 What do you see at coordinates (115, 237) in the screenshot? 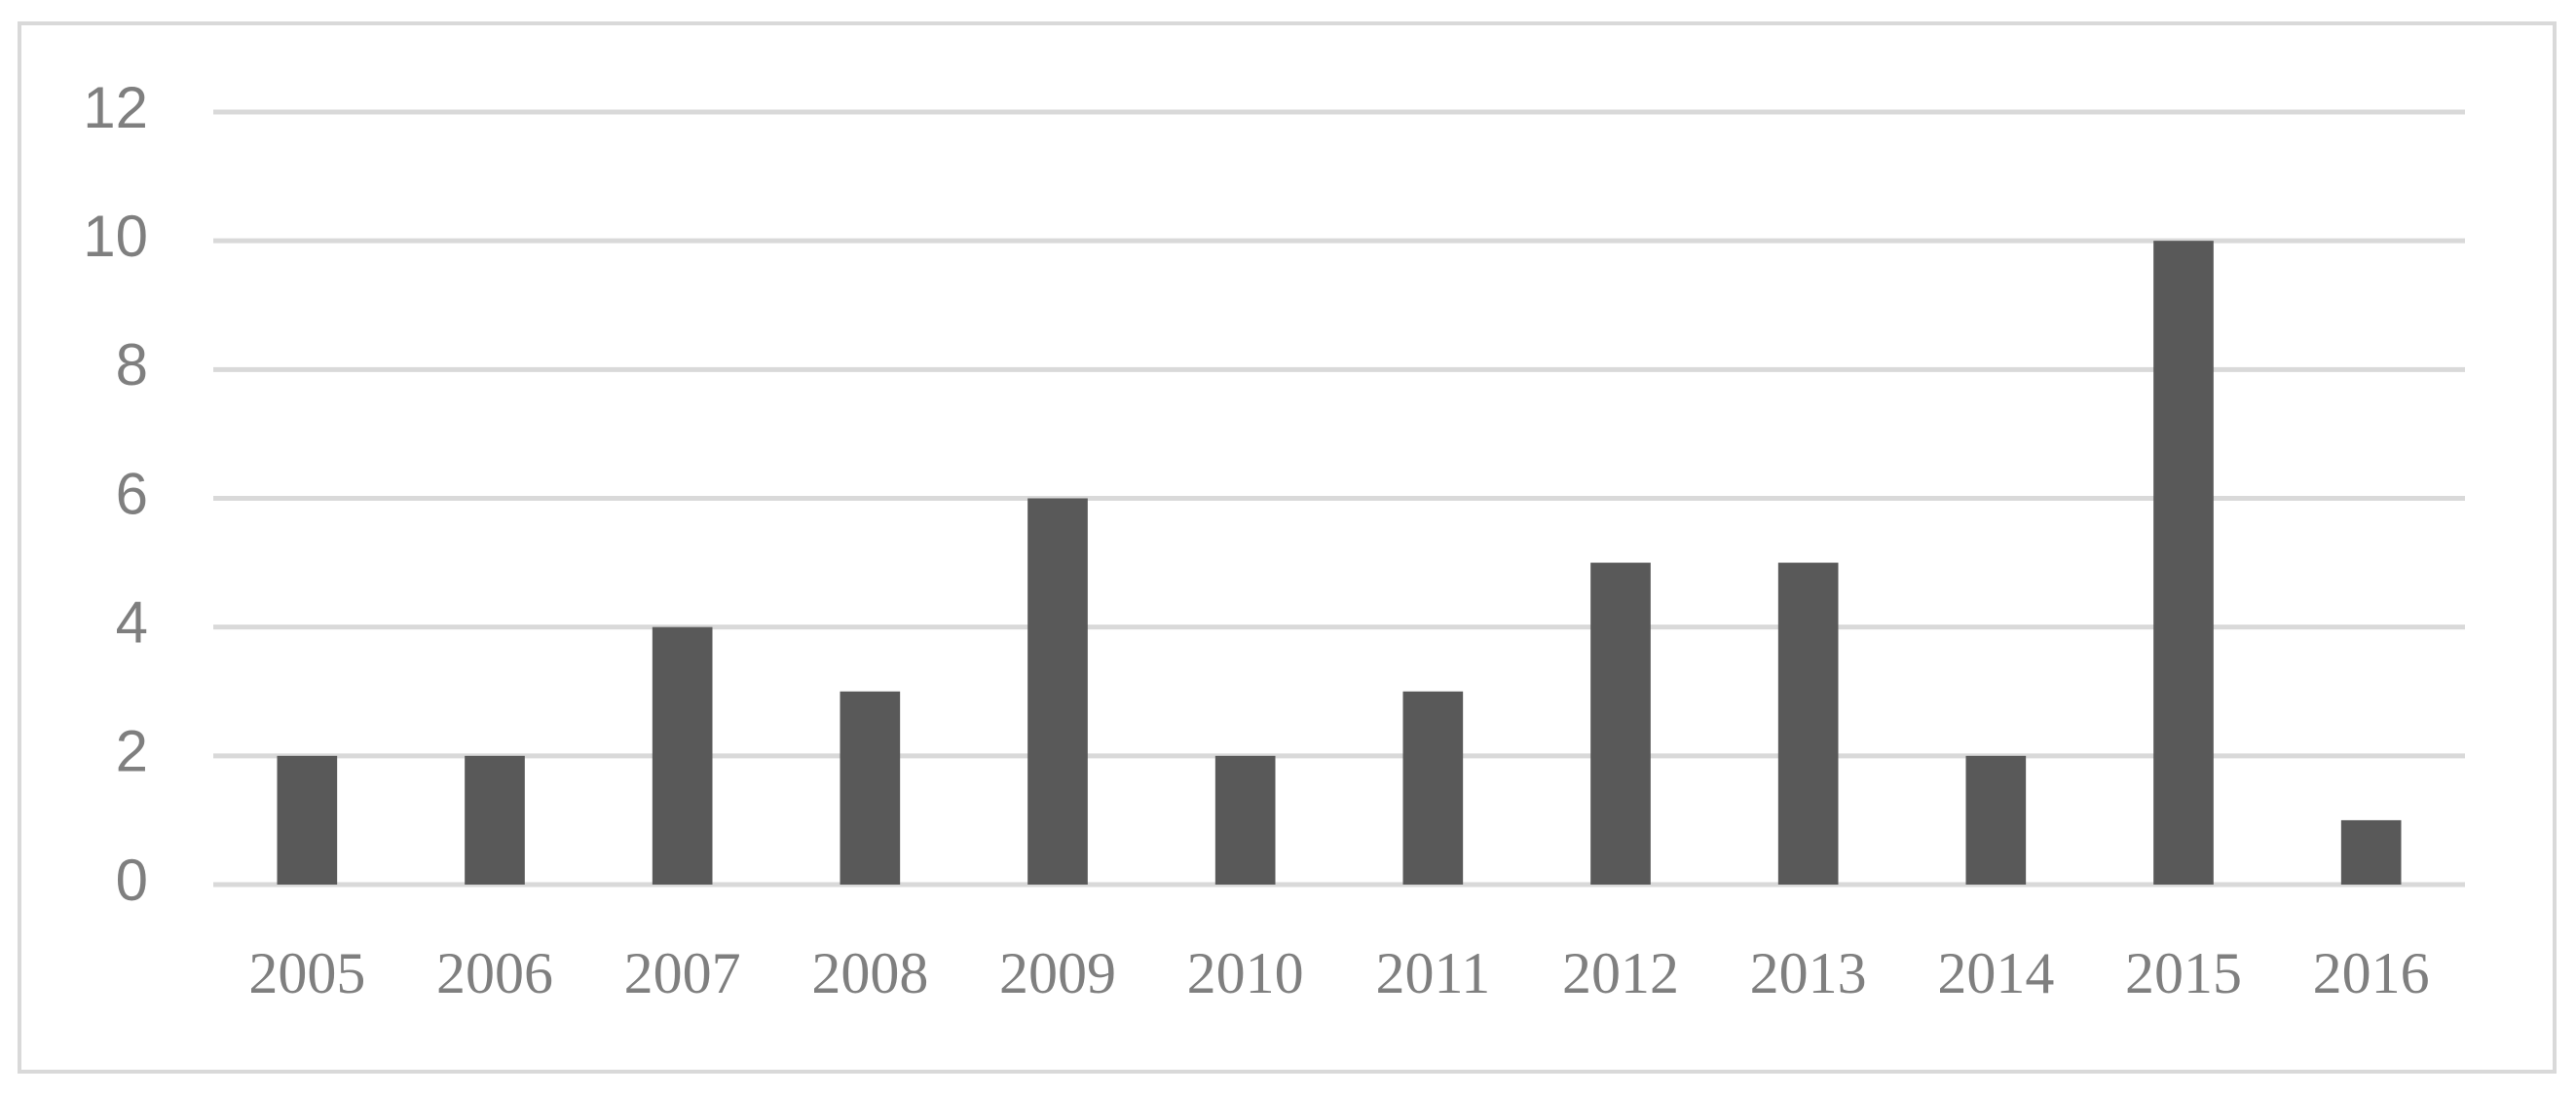
I see `y-tick-label: 10` at bounding box center [115, 237].